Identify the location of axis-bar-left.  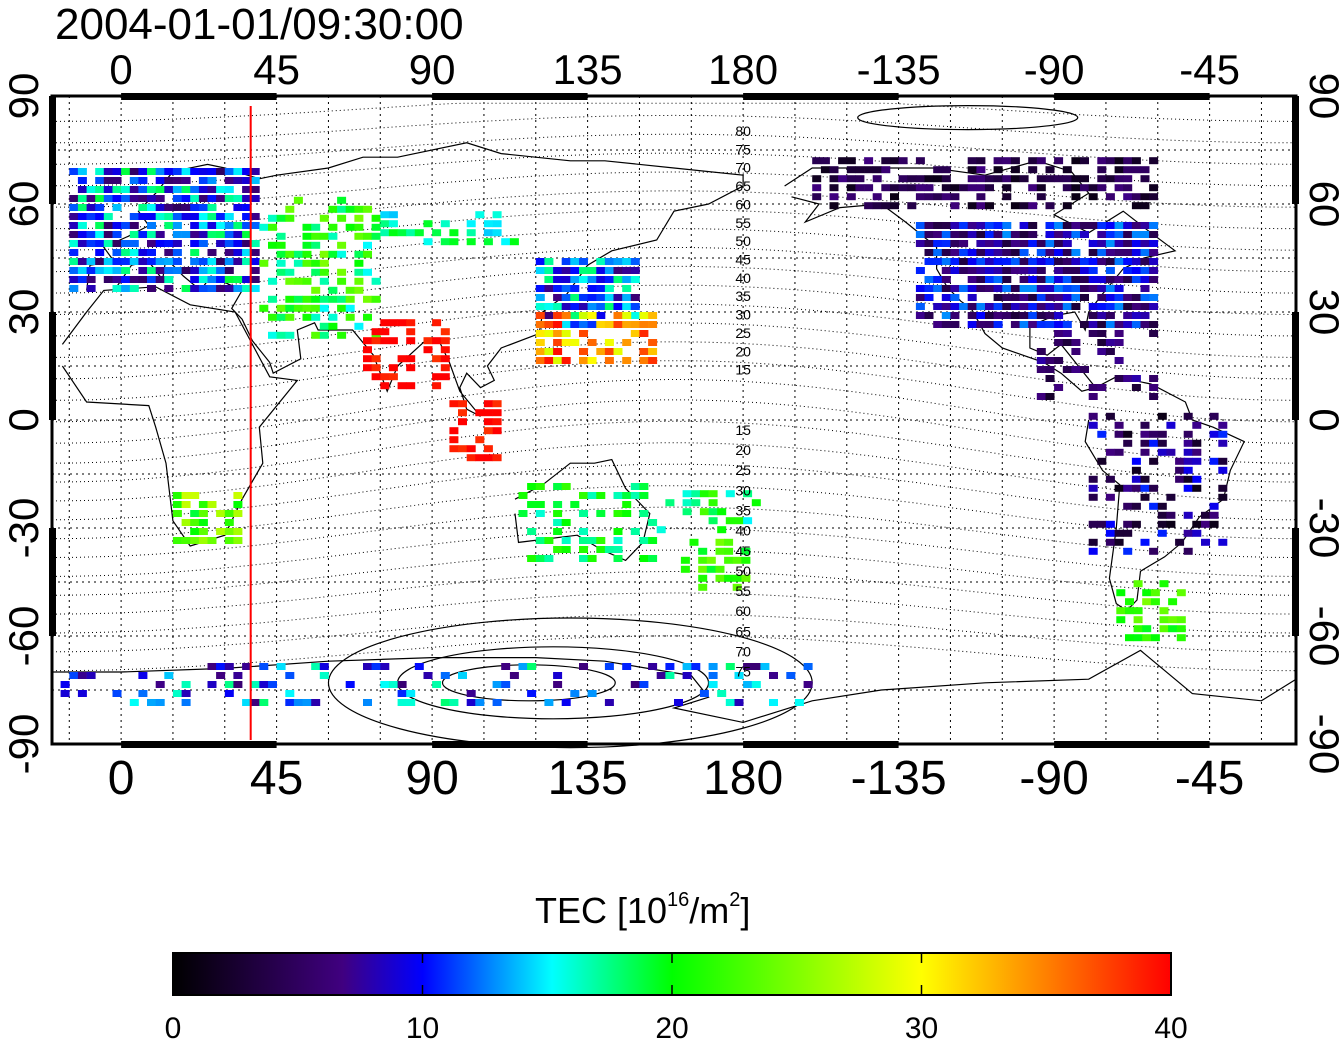
(52, 366).